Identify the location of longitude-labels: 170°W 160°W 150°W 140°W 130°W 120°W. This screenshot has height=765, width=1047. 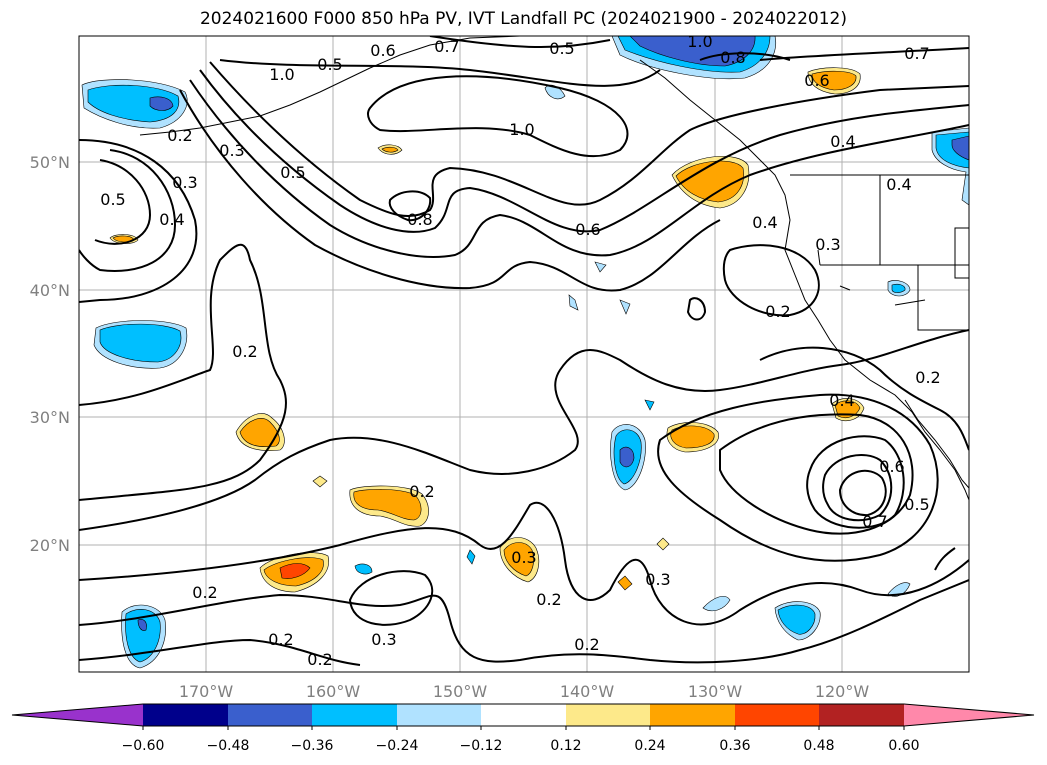
(524, 691).